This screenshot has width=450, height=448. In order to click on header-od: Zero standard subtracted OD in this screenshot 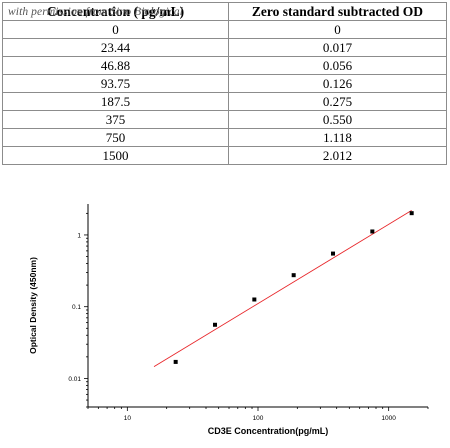, I will do `click(337, 11)`.